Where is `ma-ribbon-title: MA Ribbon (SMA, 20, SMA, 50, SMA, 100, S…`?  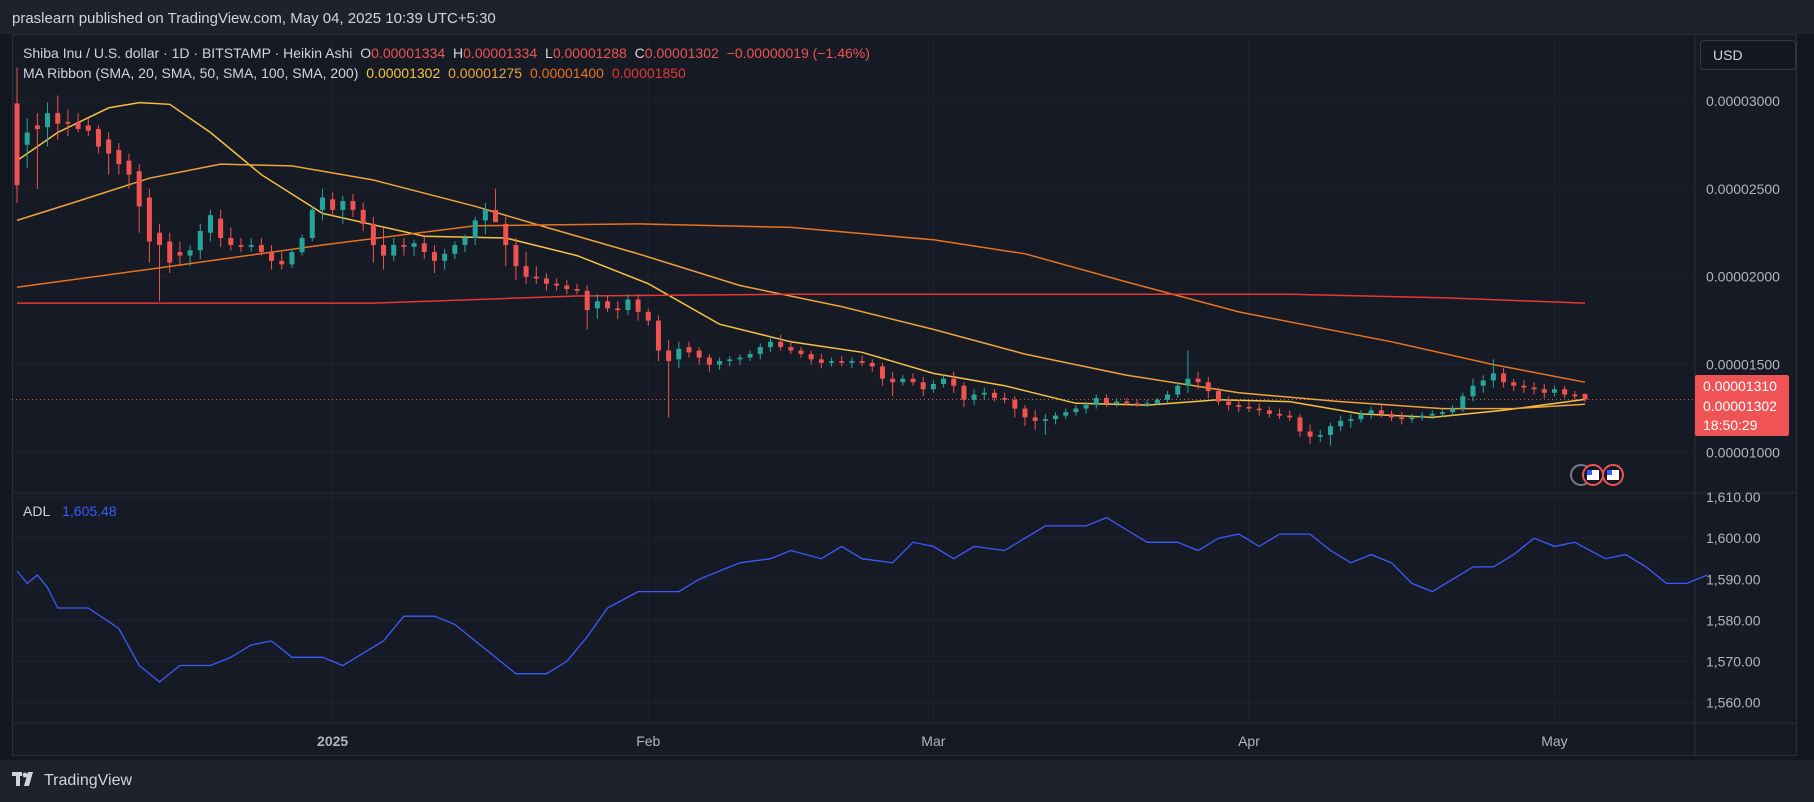 ma-ribbon-title: MA Ribbon (SMA, 20, SMA, 50, SMA, 100, S… is located at coordinates (191, 73).